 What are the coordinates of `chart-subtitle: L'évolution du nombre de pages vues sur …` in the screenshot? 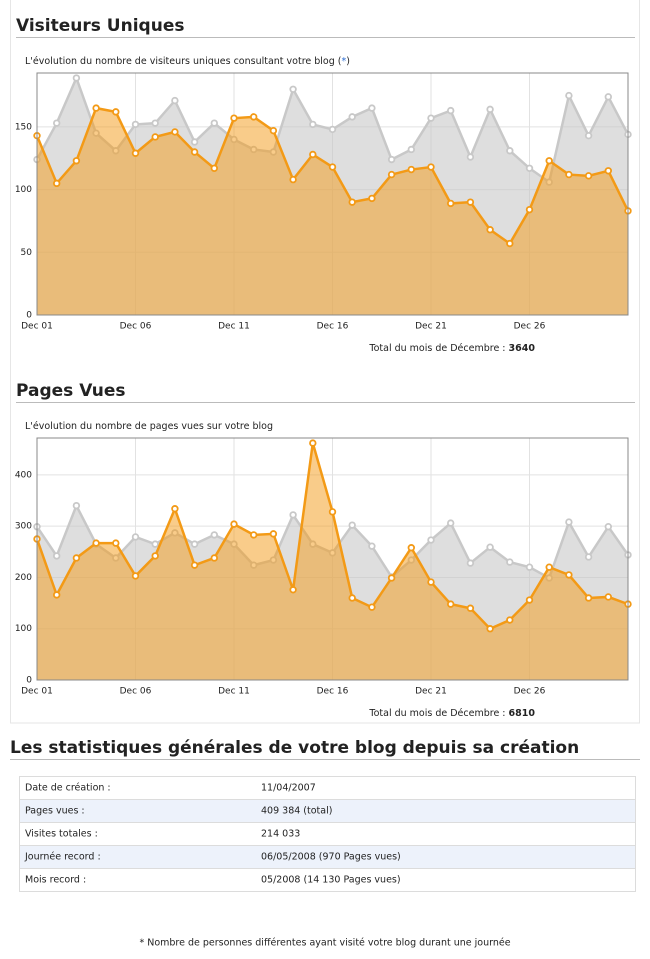 It's located at (149, 426).